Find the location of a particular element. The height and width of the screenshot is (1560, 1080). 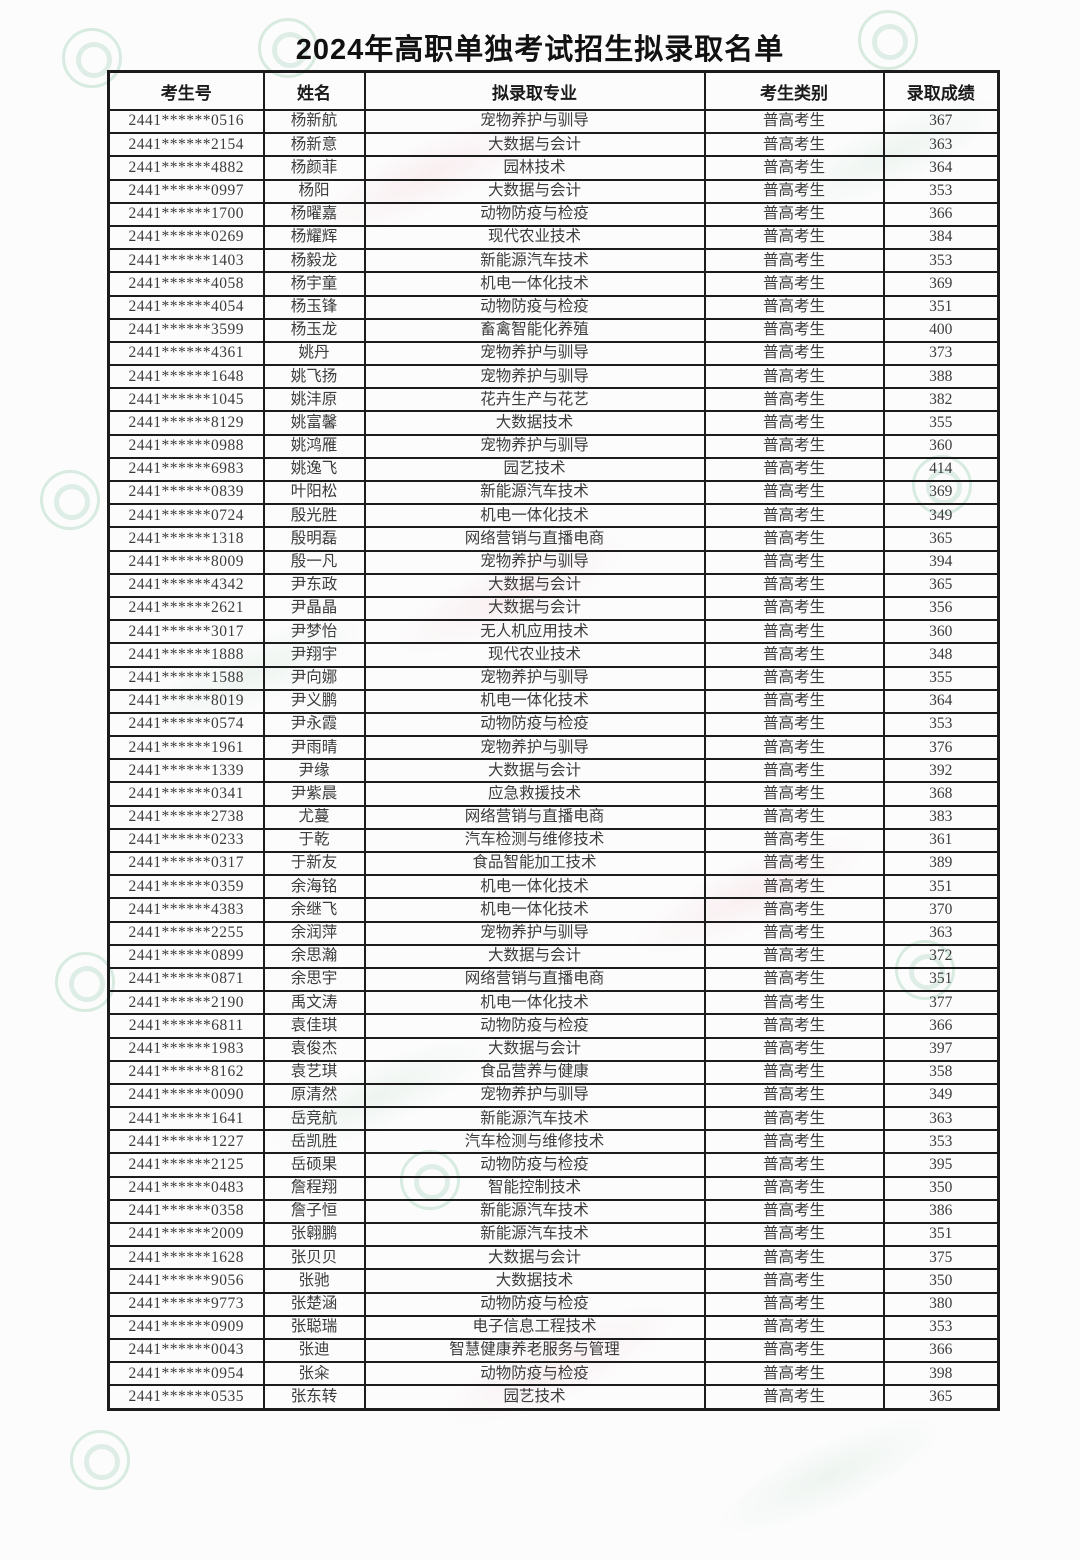

cell-name: 杨新航 is located at coordinates (314, 121).